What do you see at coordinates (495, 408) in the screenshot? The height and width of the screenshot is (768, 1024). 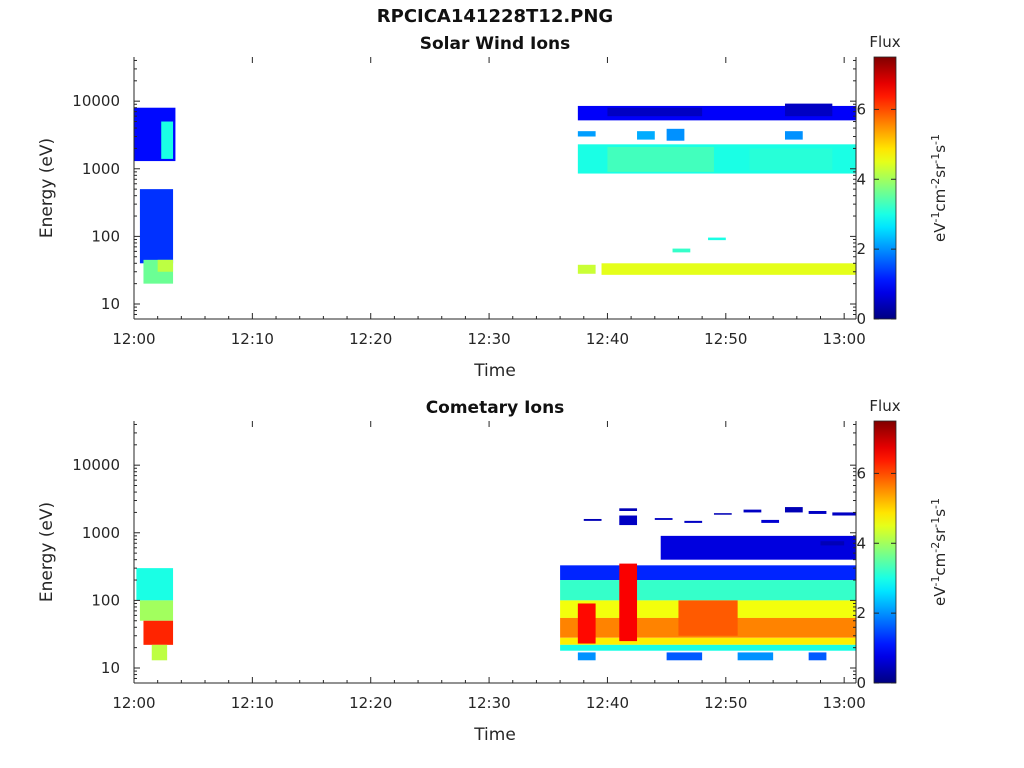 I see `panel-title: Cometary Ions` at bounding box center [495, 408].